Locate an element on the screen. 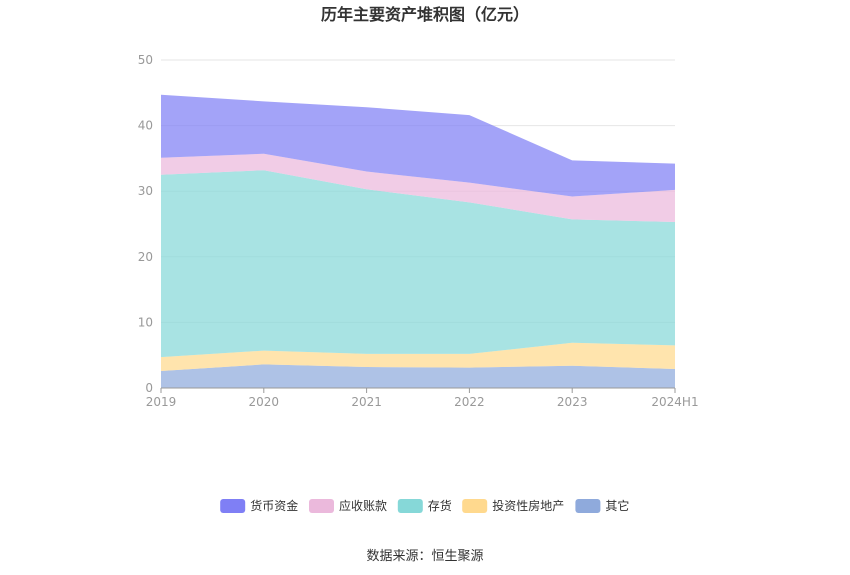  x-tick-label: 2024H1 is located at coordinates (674, 402).